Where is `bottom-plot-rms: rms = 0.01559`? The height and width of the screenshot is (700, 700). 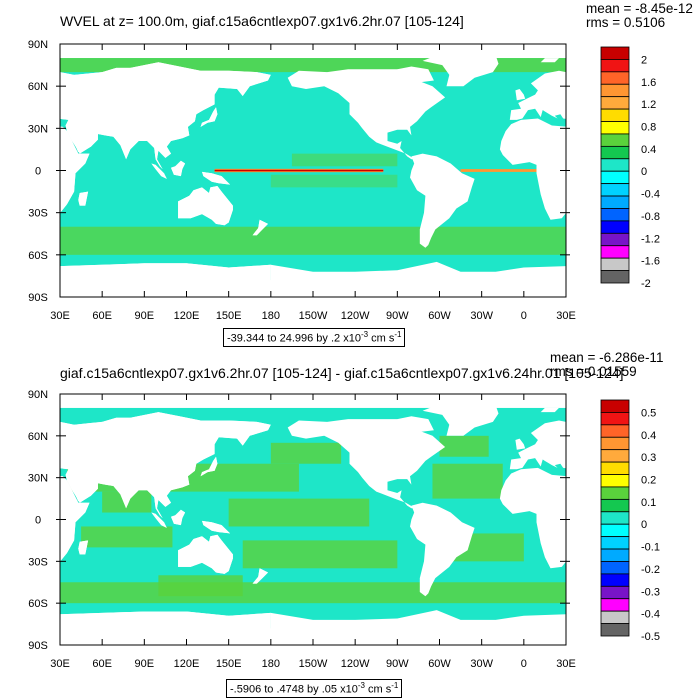
bottom-plot-rms: rms = 0.01559 is located at coordinates (593, 371).